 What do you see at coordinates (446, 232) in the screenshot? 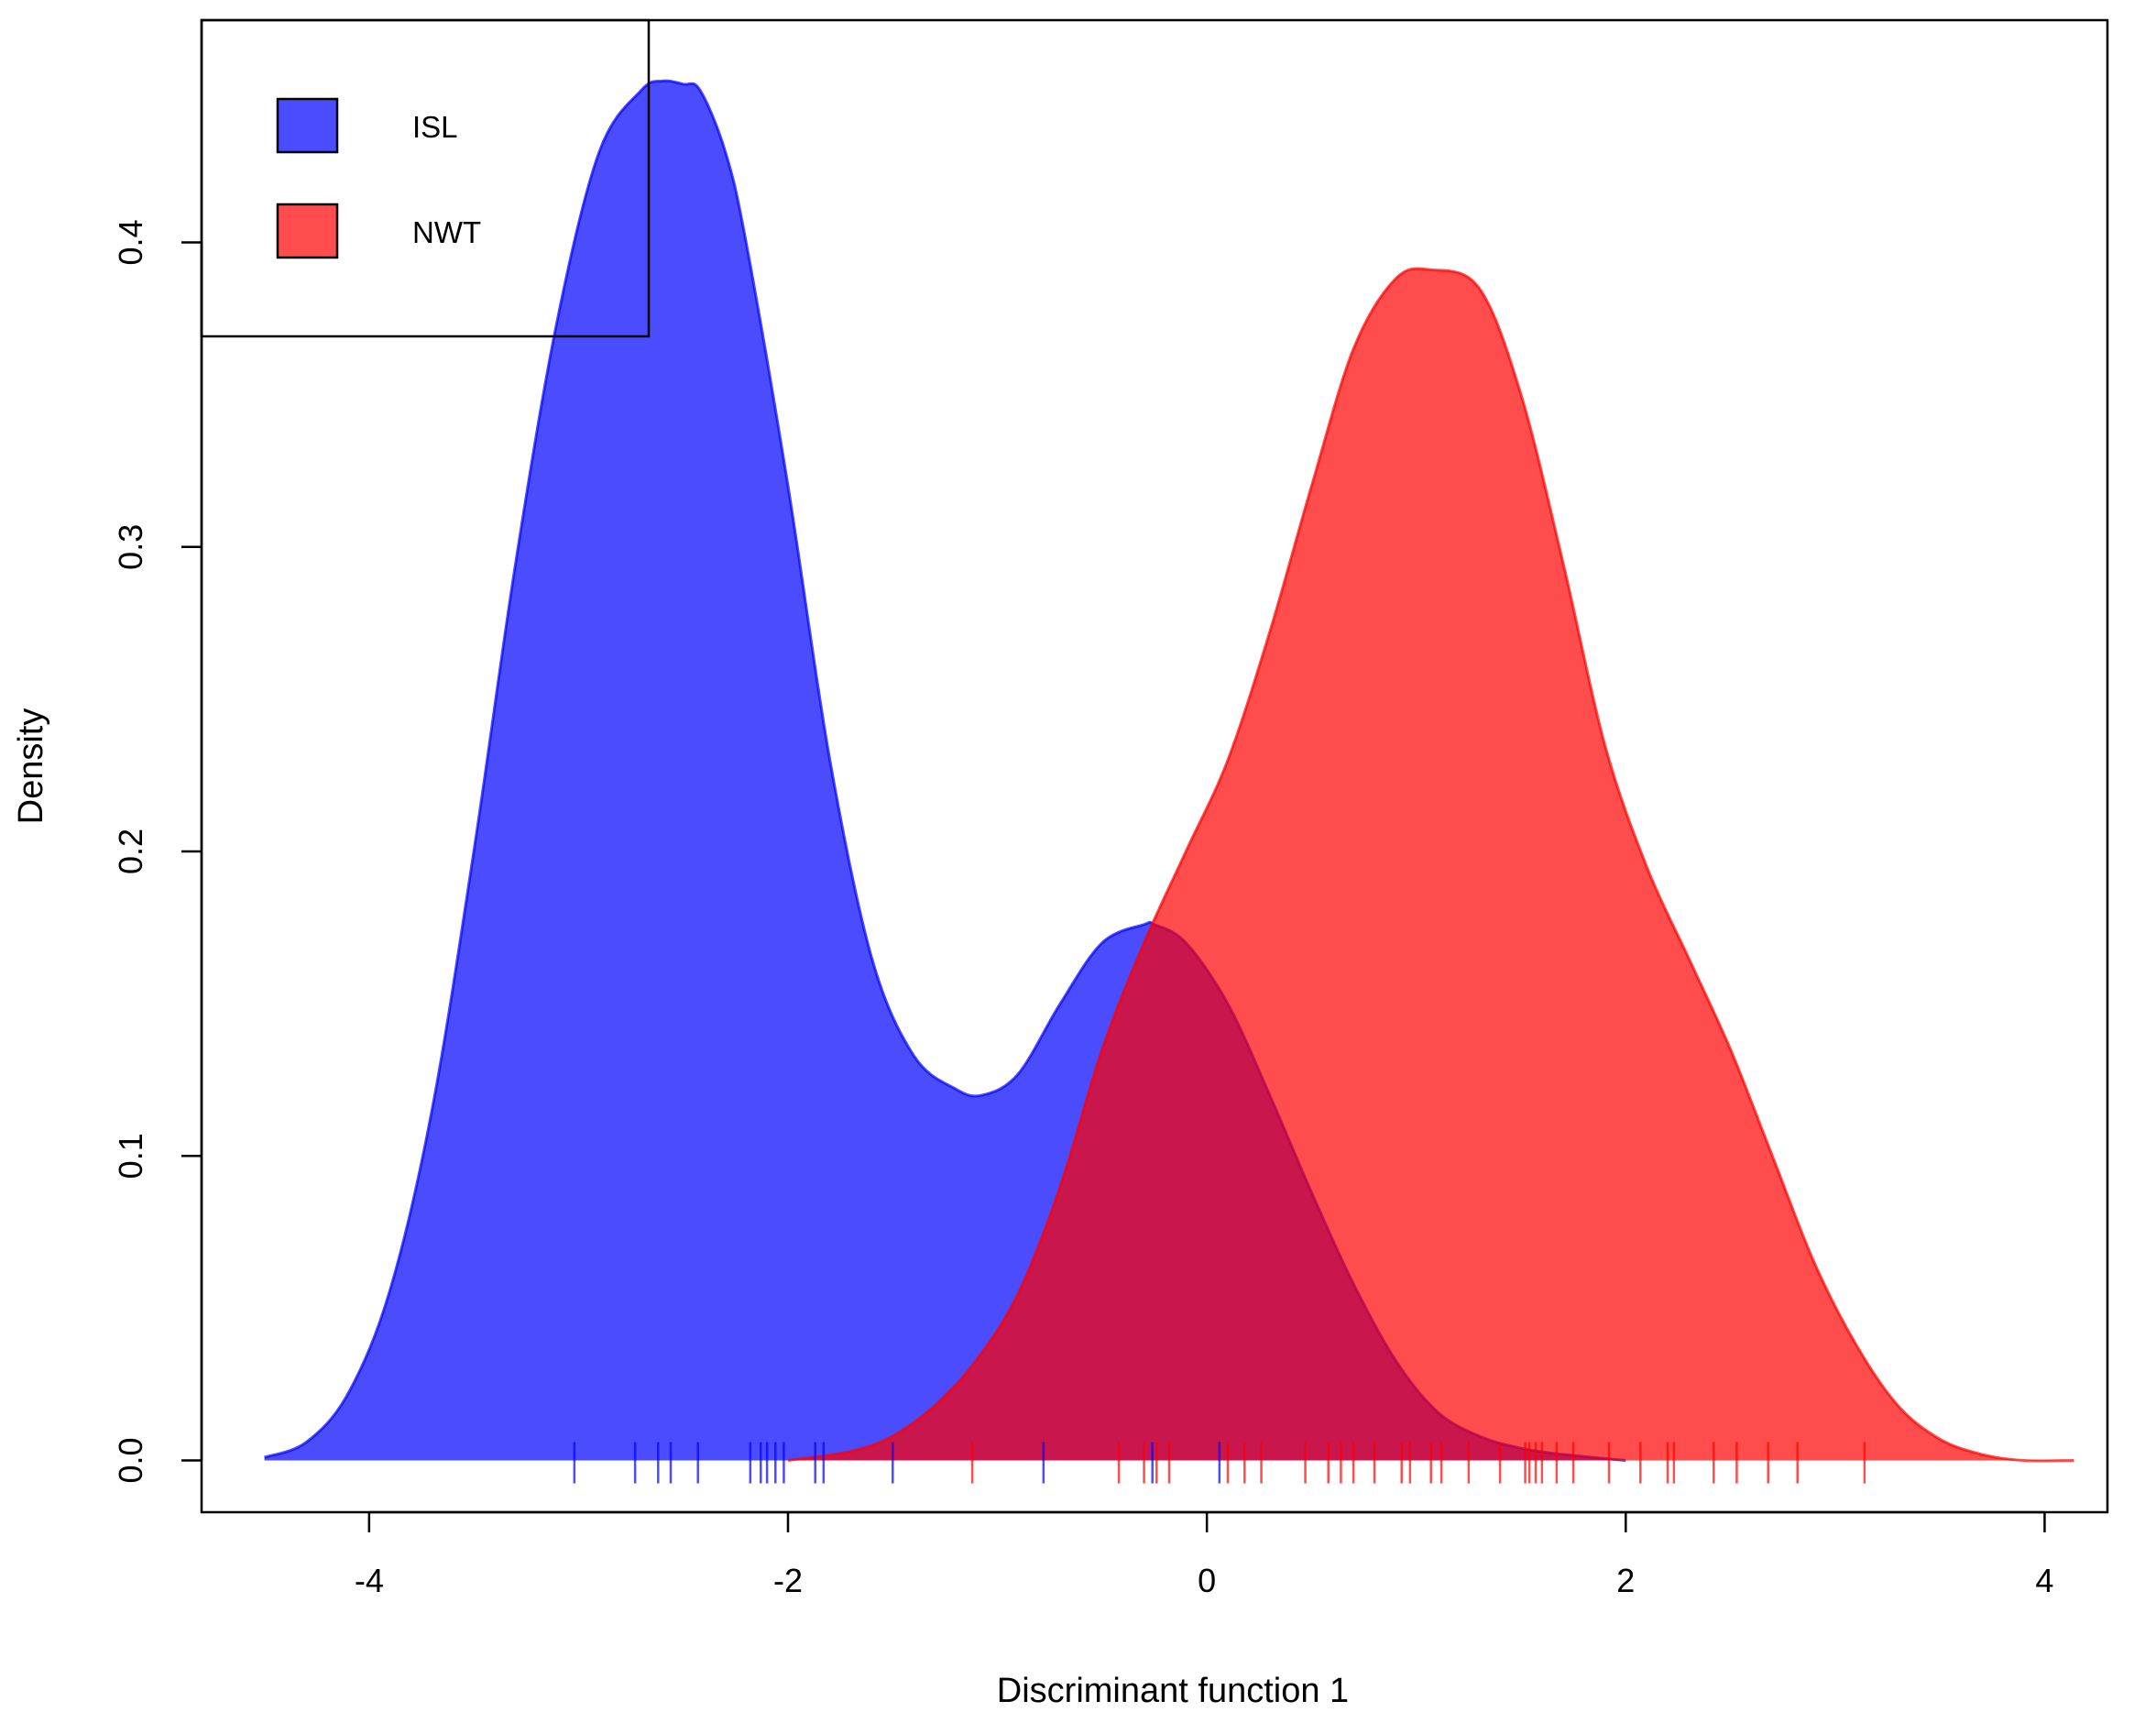
I see `legend-label-nwt: NWT` at bounding box center [446, 232].